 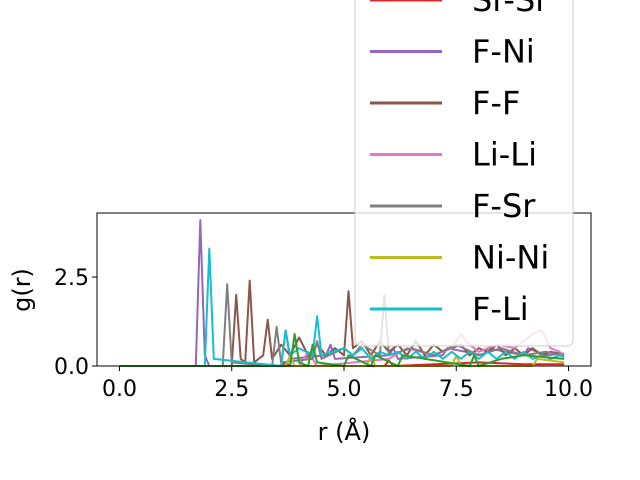 I want to click on legend-label-sr-sr: Sr-Sr, so click(x=510, y=9).